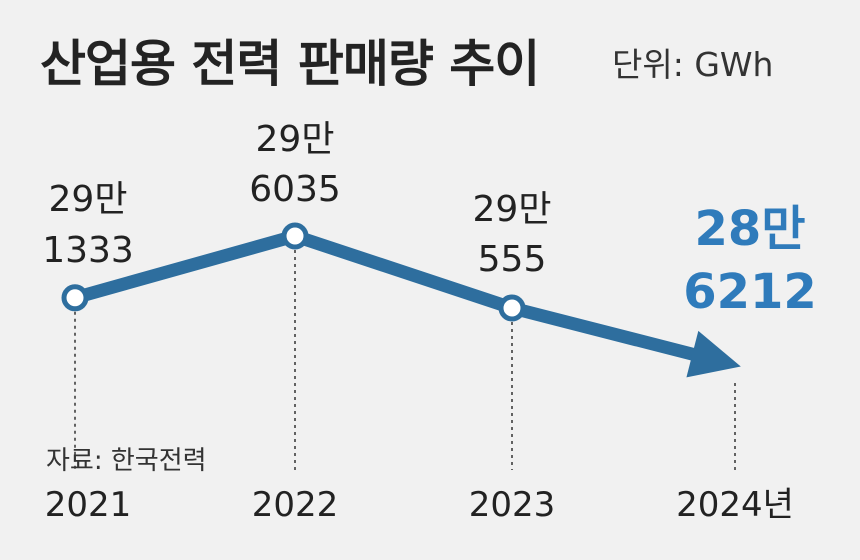  What do you see at coordinates (75, 298) in the screenshot?
I see `data-point-2021` at bounding box center [75, 298].